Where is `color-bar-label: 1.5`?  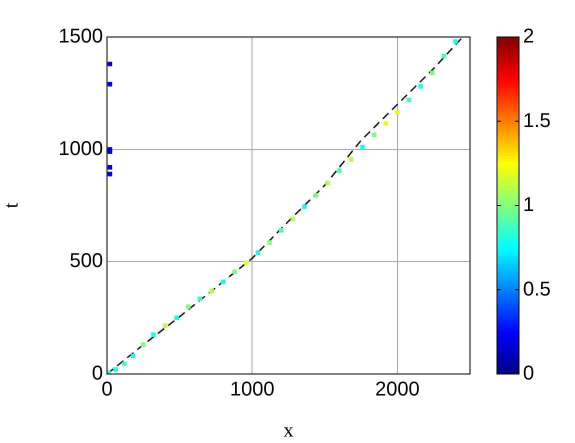
color-bar-label: 1.5 is located at coordinates (537, 121).